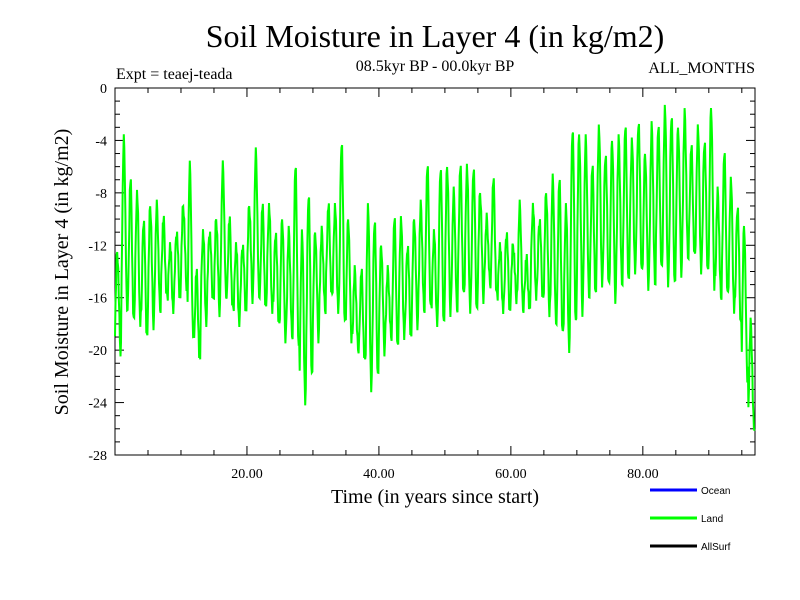 The width and height of the screenshot is (800, 600). What do you see at coordinates (97, 299) in the screenshot?
I see `y-tick-label: -16` at bounding box center [97, 299].